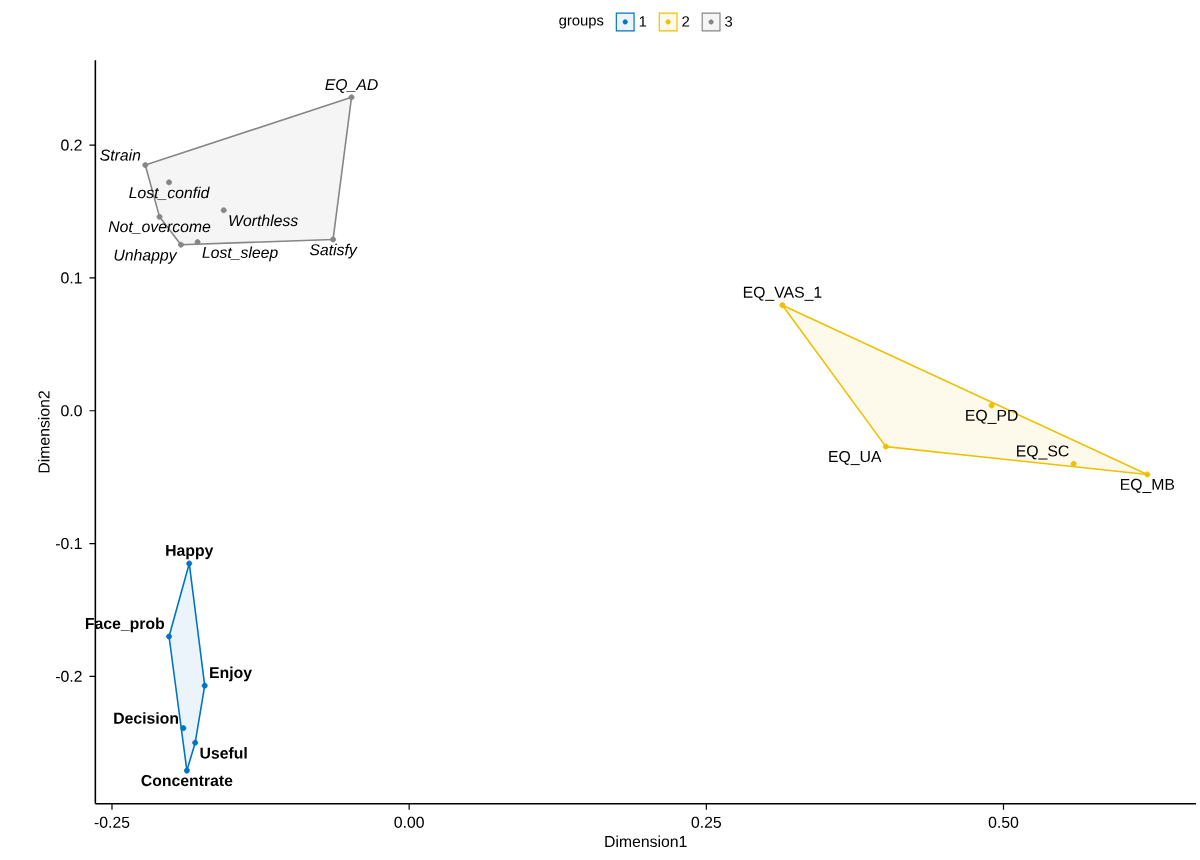  Describe the element at coordinates (187, 780) in the screenshot. I see `annotation: Concentrate` at that location.